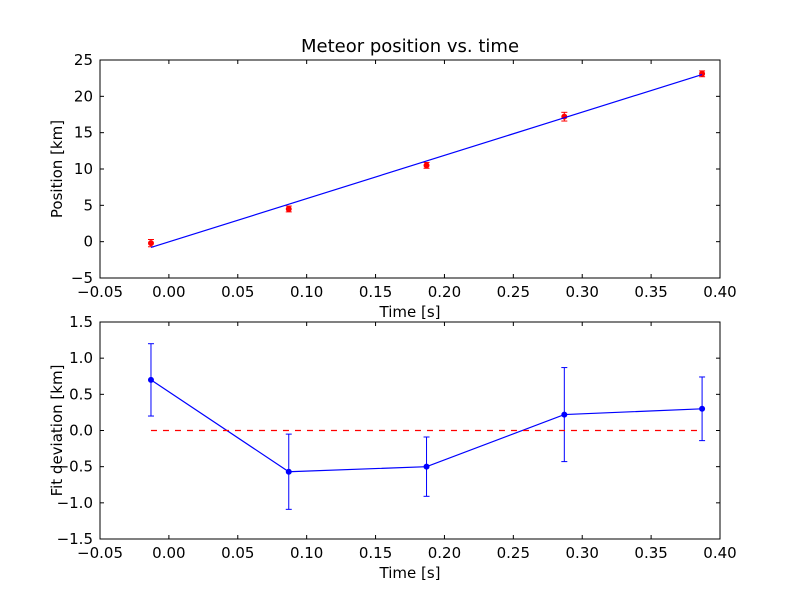  I want to click on y-tick-label: 15, so click(83, 133).